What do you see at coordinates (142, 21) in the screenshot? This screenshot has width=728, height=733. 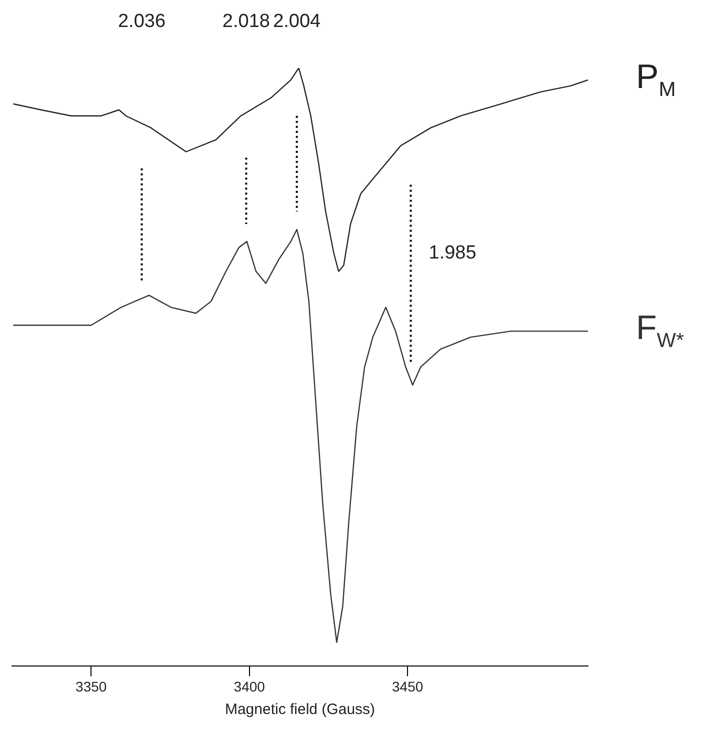 I see `text: 2.036` at bounding box center [142, 21].